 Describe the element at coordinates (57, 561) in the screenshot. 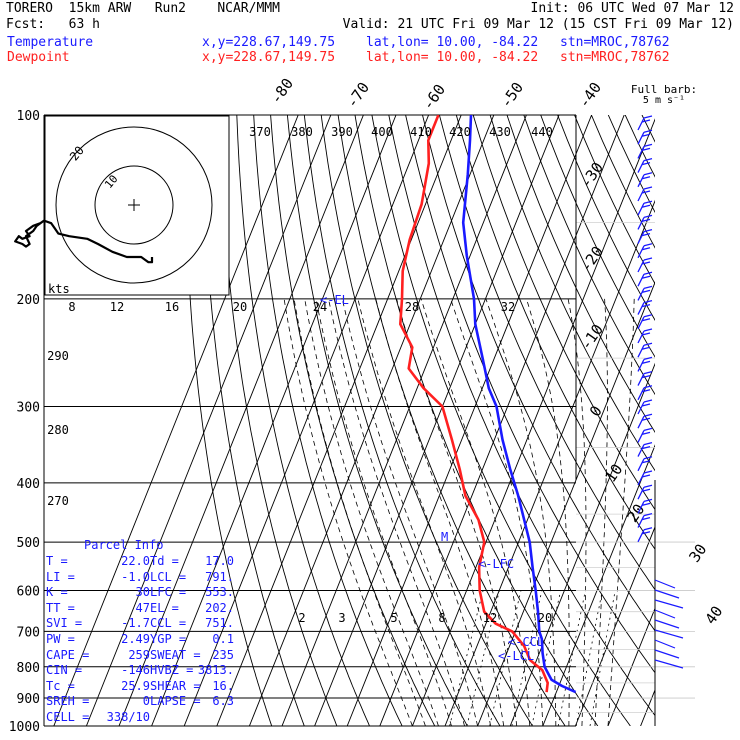

I see `parcel-key: T =` at that location.